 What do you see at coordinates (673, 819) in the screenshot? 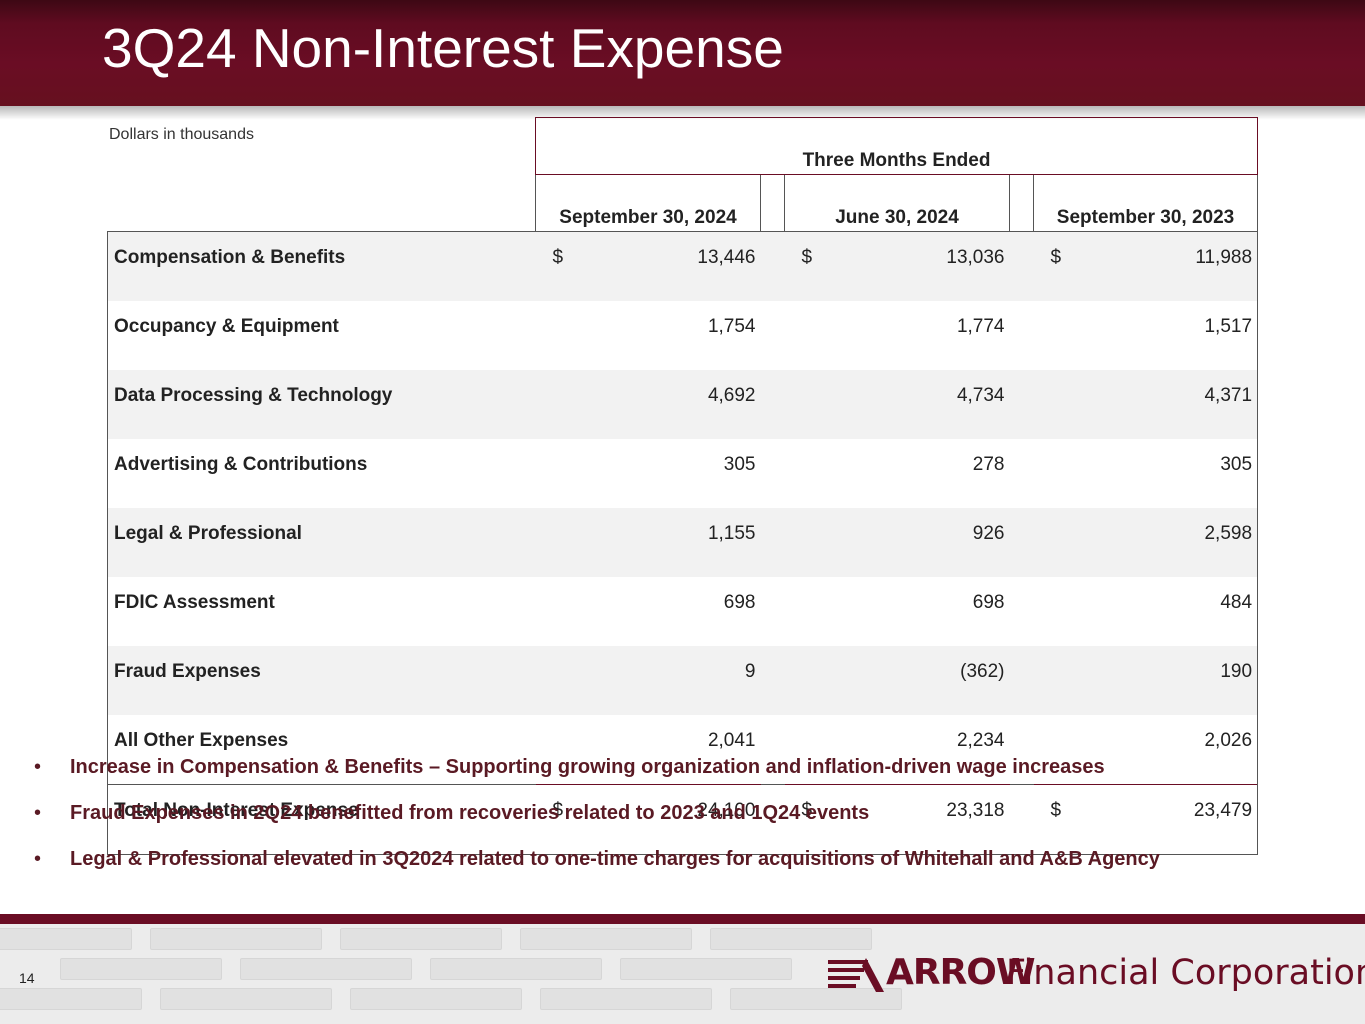
I see `value-cell: 24,100` at bounding box center [673, 819].